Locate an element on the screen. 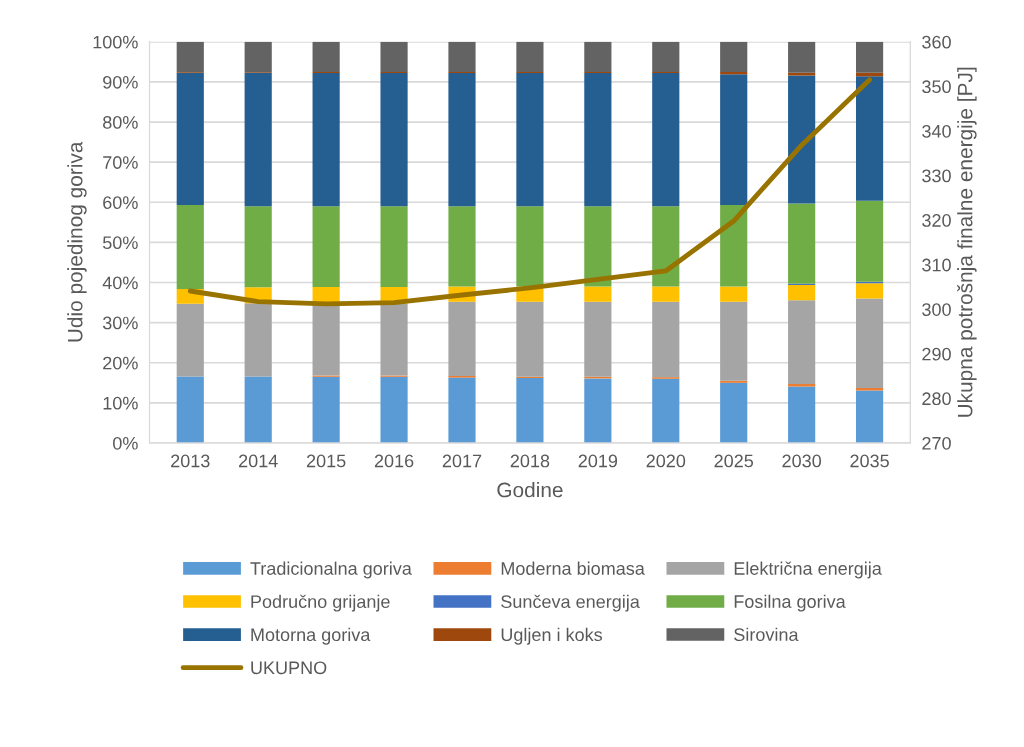  x-tick-label: 2013 is located at coordinates (190, 461).